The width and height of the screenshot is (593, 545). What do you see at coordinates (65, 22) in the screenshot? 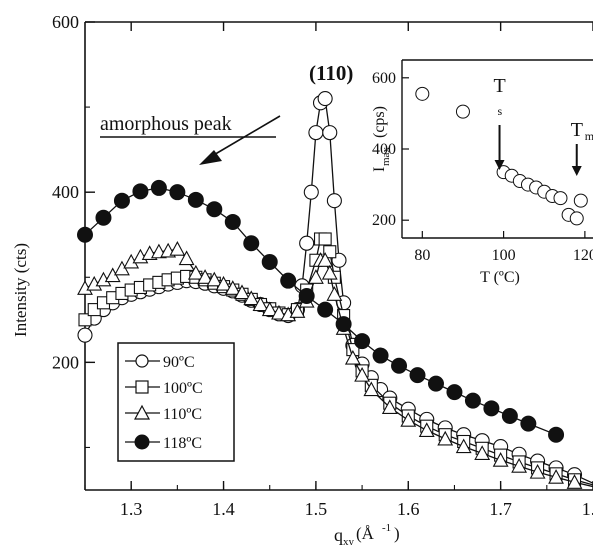
I see `y-tick-label: 600` at bounding box center [65, 22].